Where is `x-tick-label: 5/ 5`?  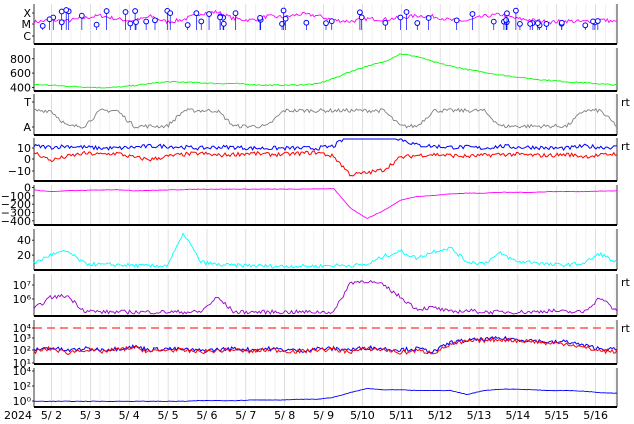
x-tick-label: 5/ 5 is located at coordinates (167, 415).